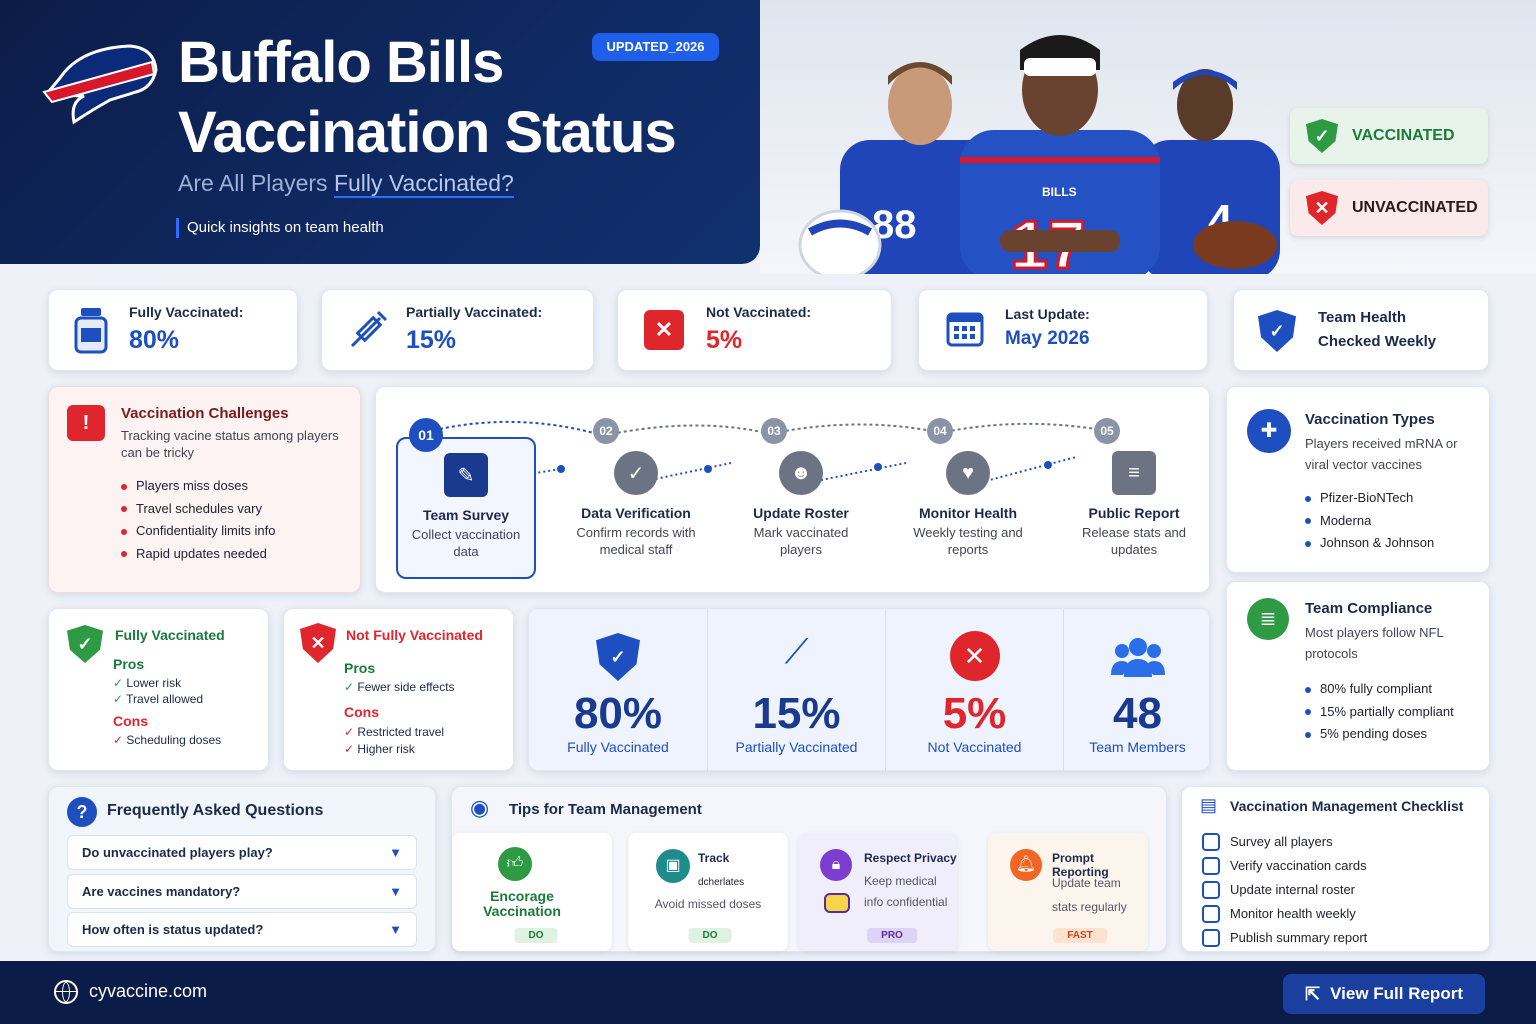  Describe the element at coordinates (82, 812) in the screenshot. I see `question-icon: ?` at that location.